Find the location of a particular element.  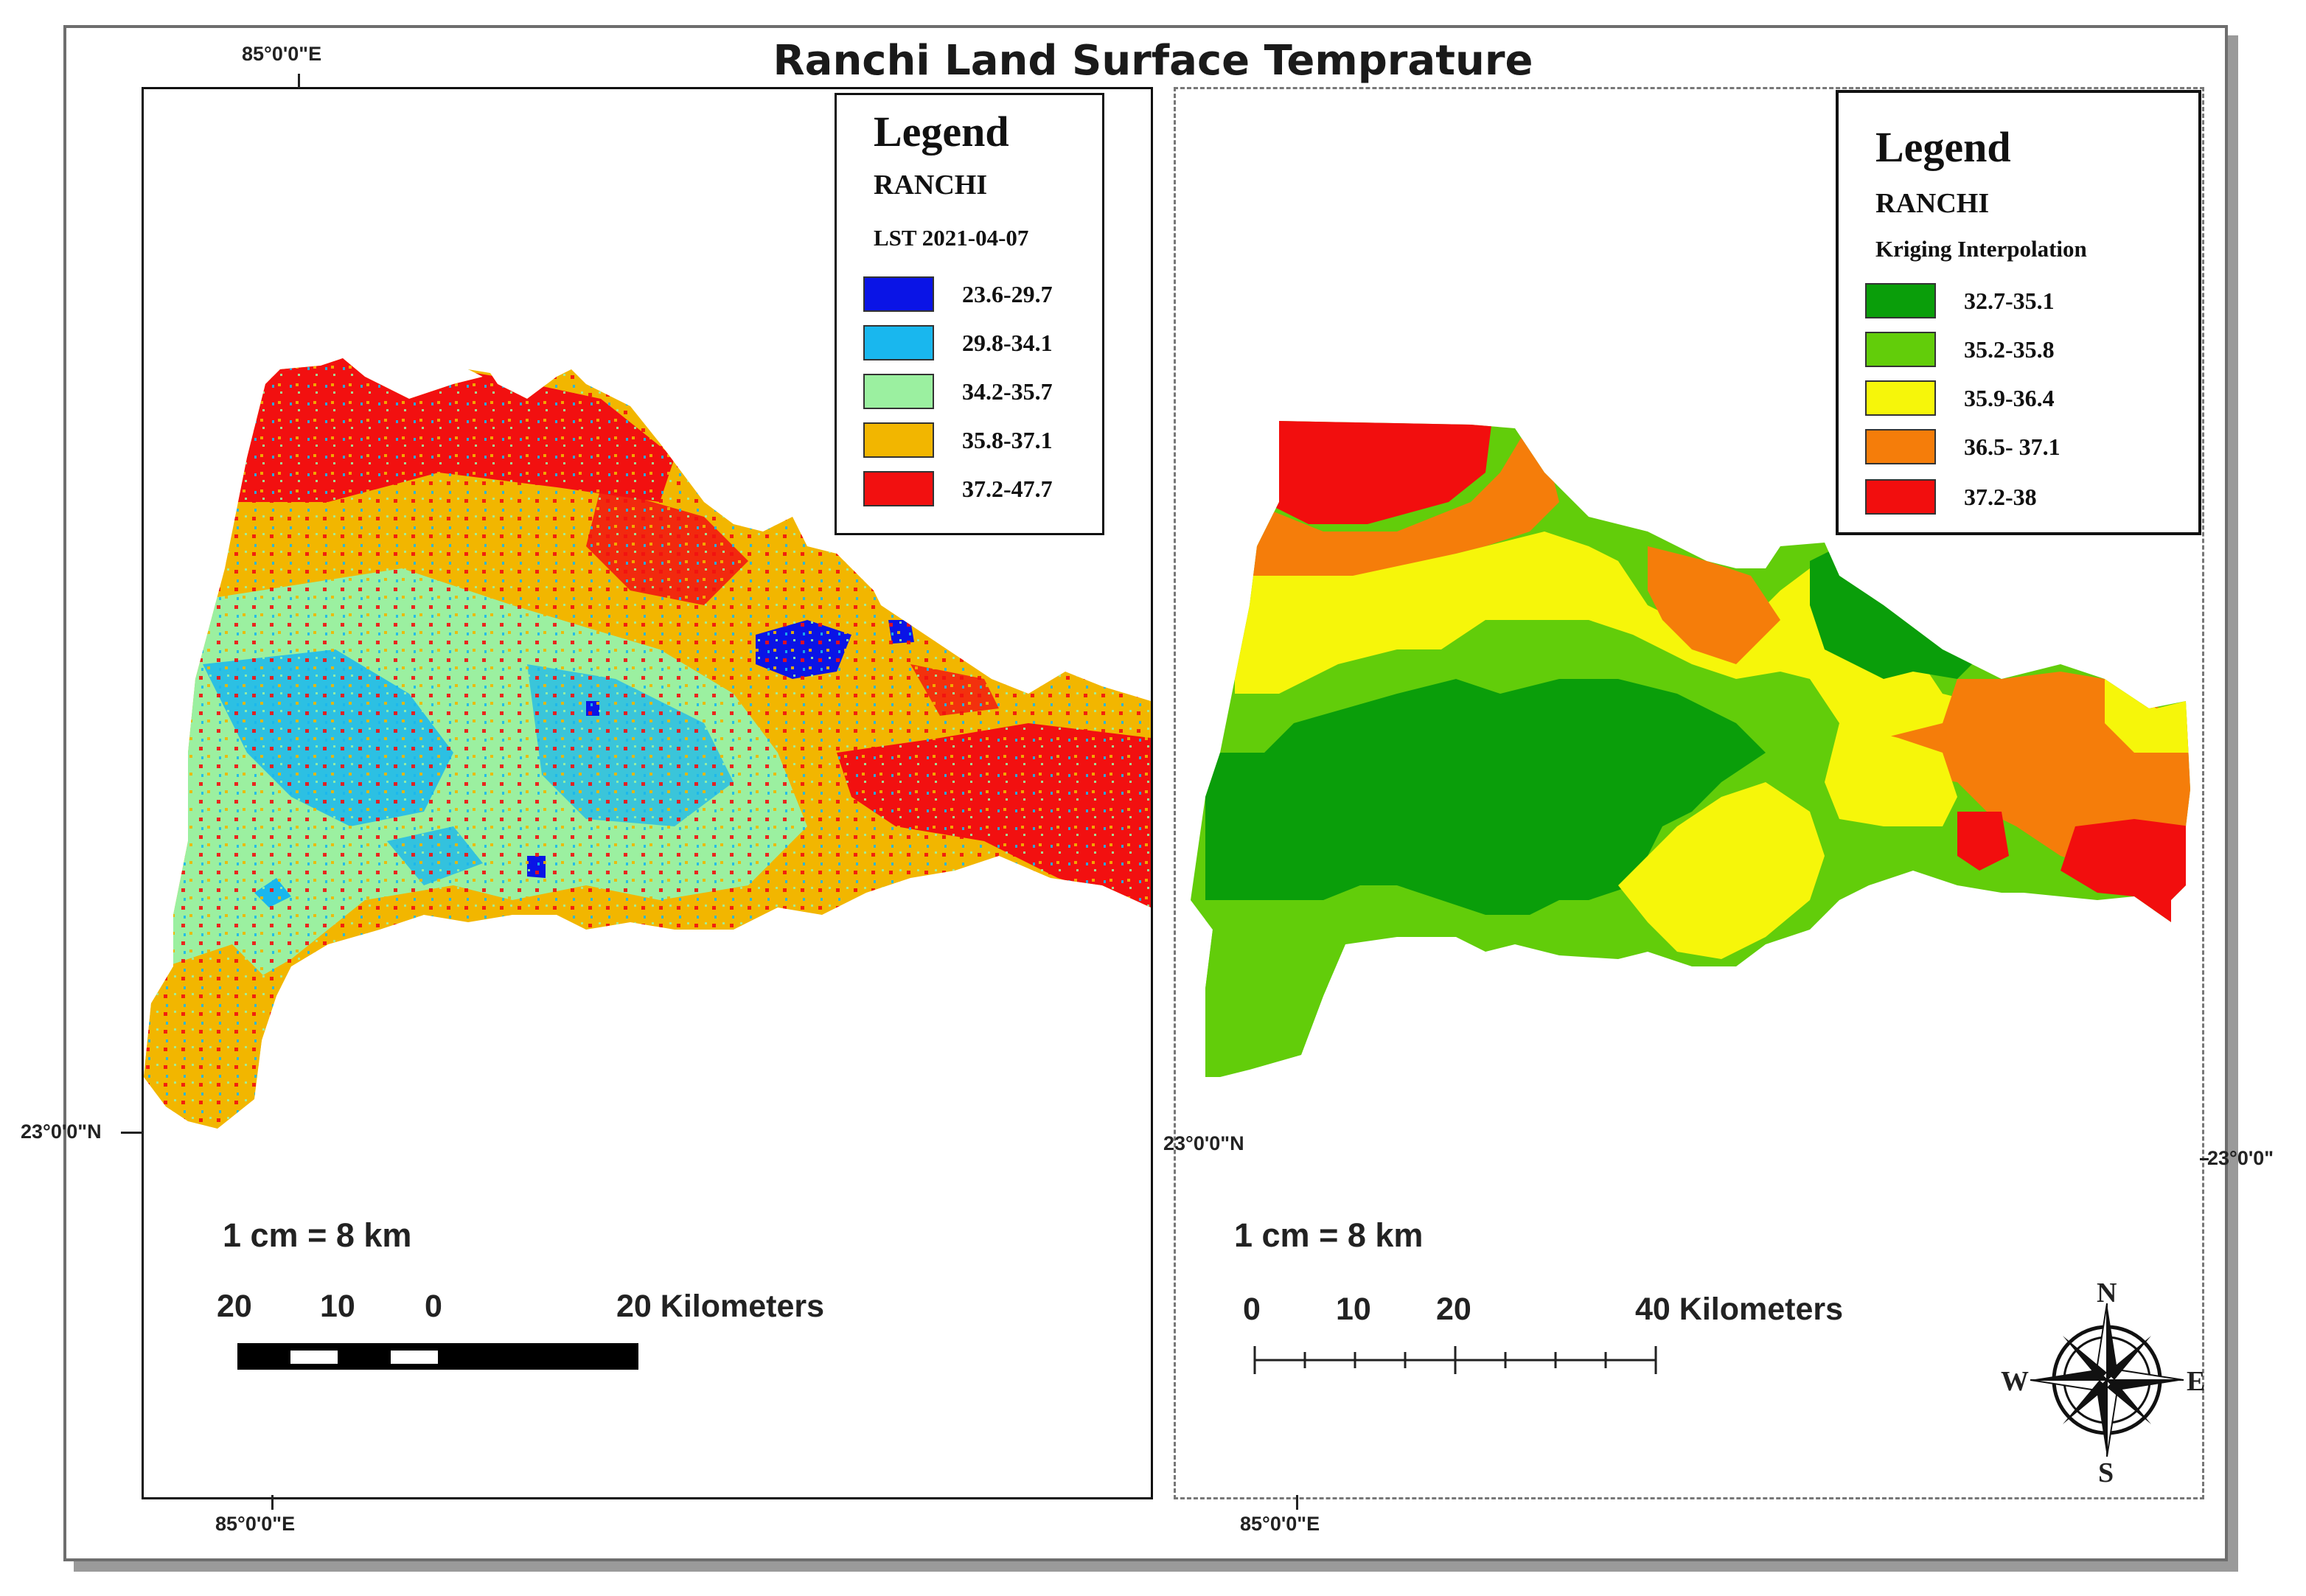

right-coord-lat: 23°0'0"N is located at coordinates (1203, 1143).